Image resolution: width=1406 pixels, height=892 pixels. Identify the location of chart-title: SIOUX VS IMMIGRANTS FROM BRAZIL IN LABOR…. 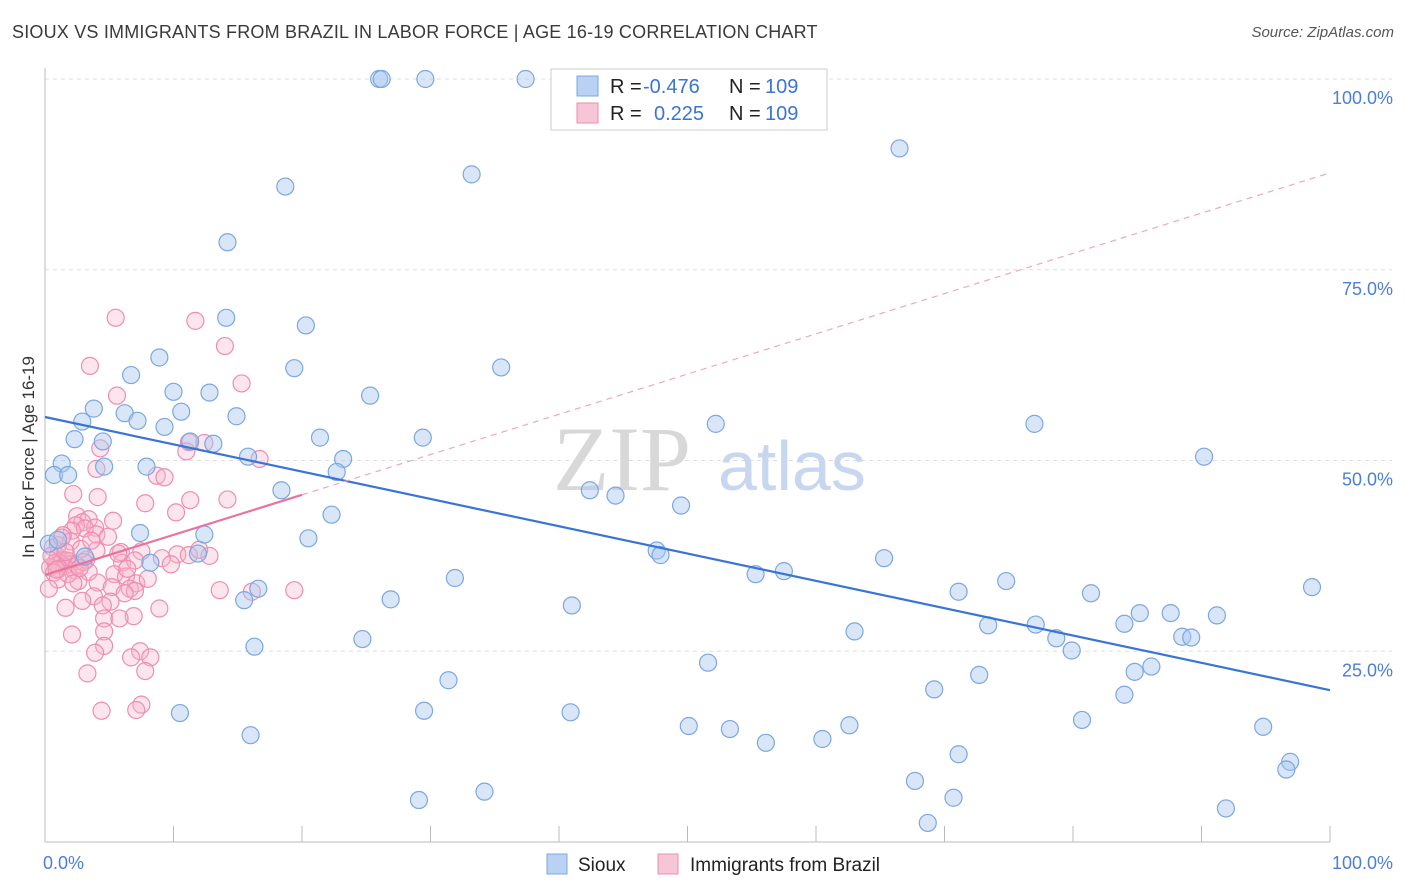
(415, 32).